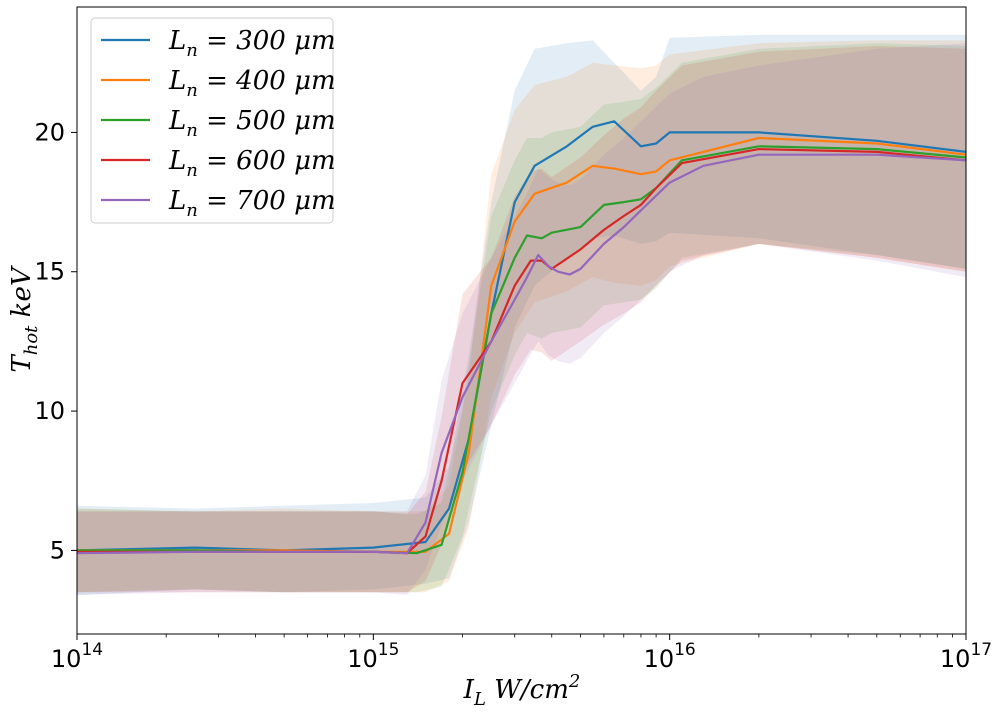 This screenshot has height=712, width=1000. Describe the element at coordinates (252, 163) in the screenshot. I see `legend-label-4: Ln = 600 μm` at that location.